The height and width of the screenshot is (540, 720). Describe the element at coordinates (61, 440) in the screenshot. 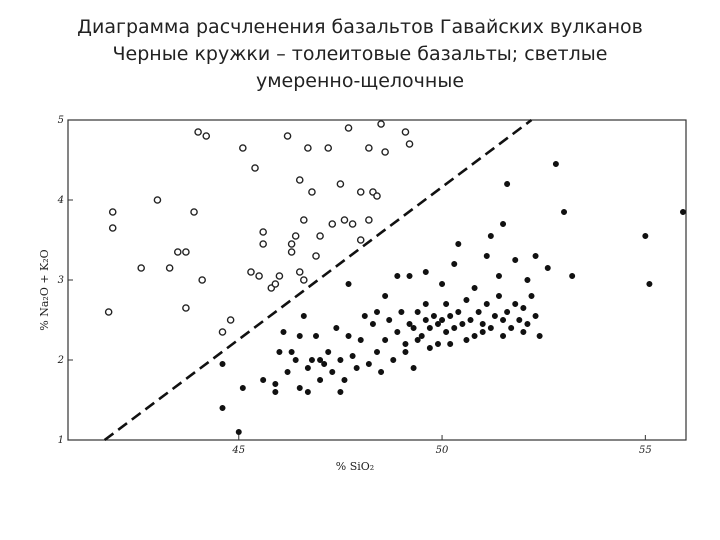

I see `y-tick-label: 1` at that location.